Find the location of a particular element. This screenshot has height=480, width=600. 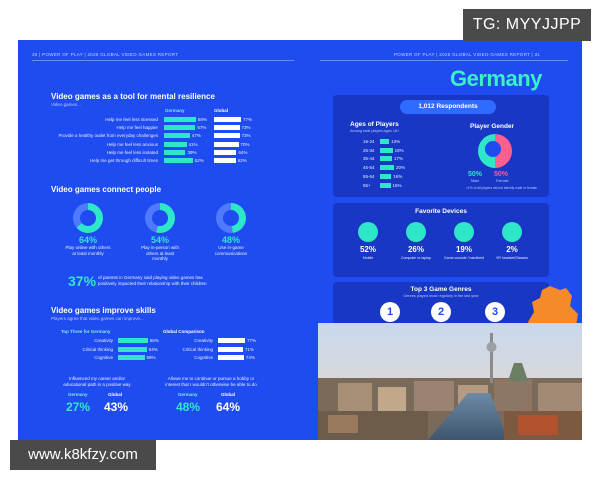

age-label: 25-34 is located at coordinates (369, 150).